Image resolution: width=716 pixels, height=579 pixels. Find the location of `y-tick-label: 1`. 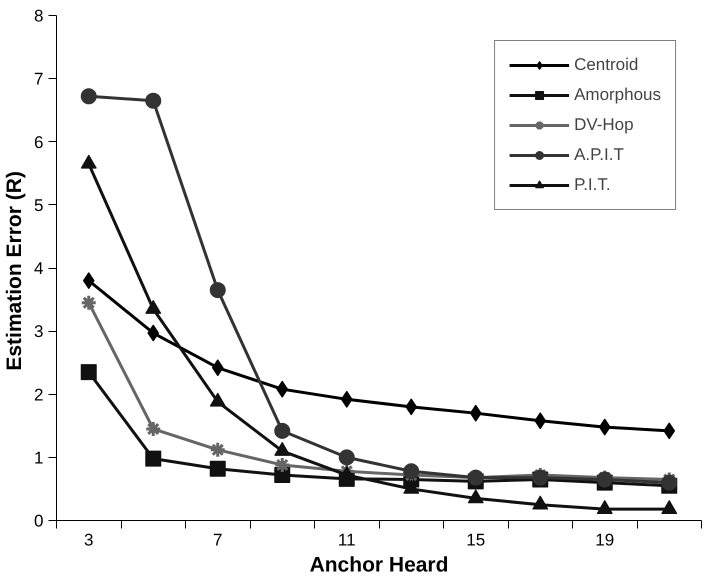

y-tick-label: 1 is located at coordinates (39, 458).